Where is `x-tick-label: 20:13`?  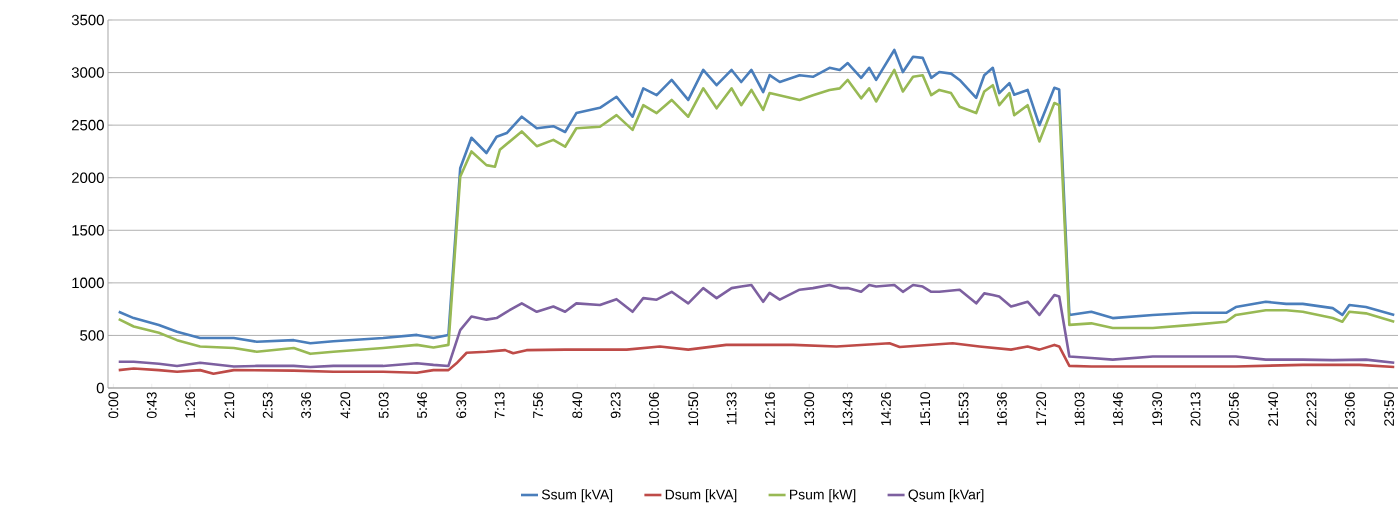 x-tick-label: 20:13 is located at coordinates (1195, 409).